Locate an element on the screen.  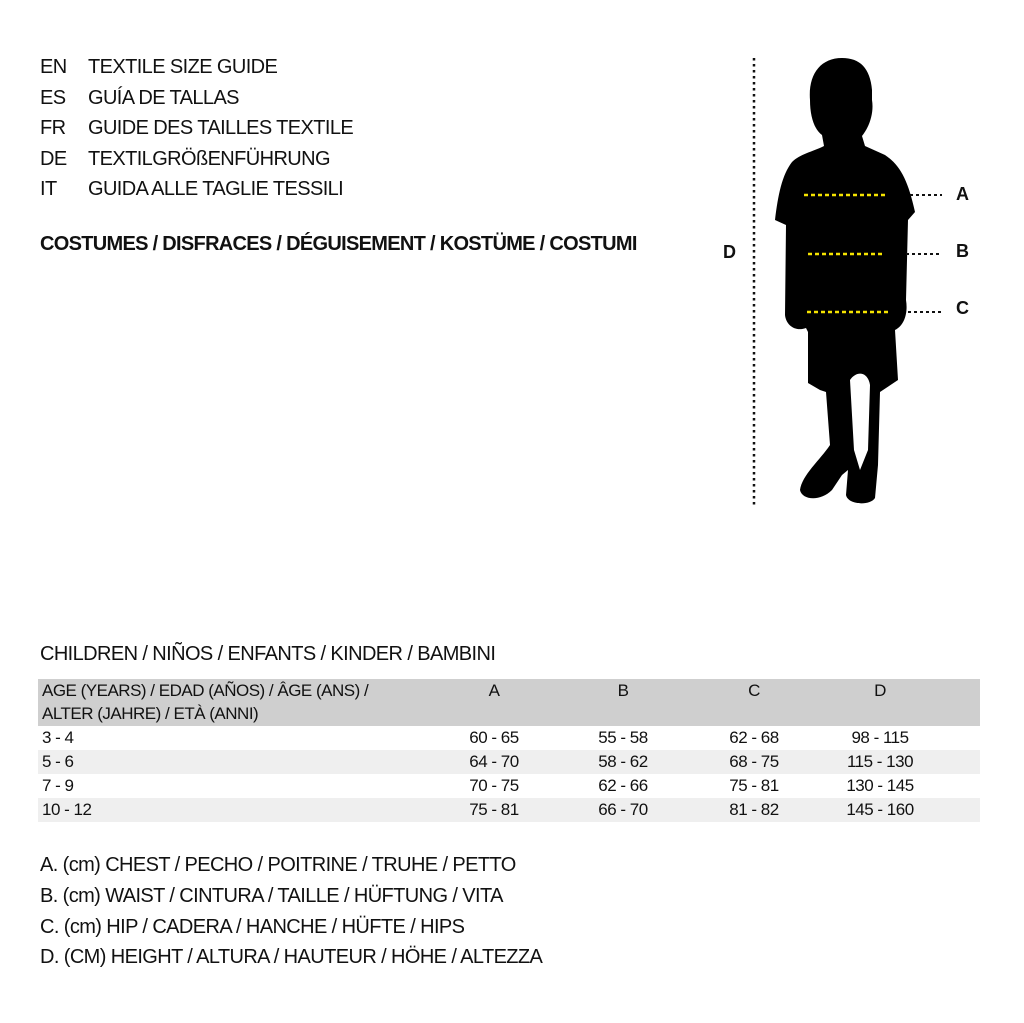
label-b: B is located at coordinates (962, 251).